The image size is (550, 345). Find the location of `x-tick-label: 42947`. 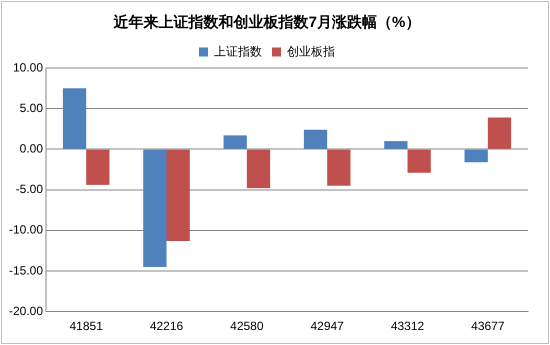

x-tick-label: 42947 is located at coordinates (327, 326).